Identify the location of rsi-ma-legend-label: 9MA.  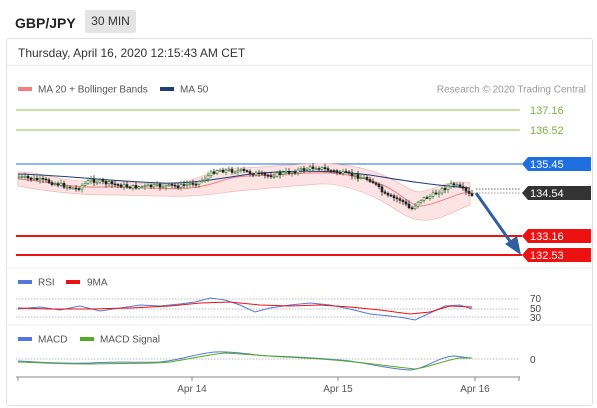
(97, 283).